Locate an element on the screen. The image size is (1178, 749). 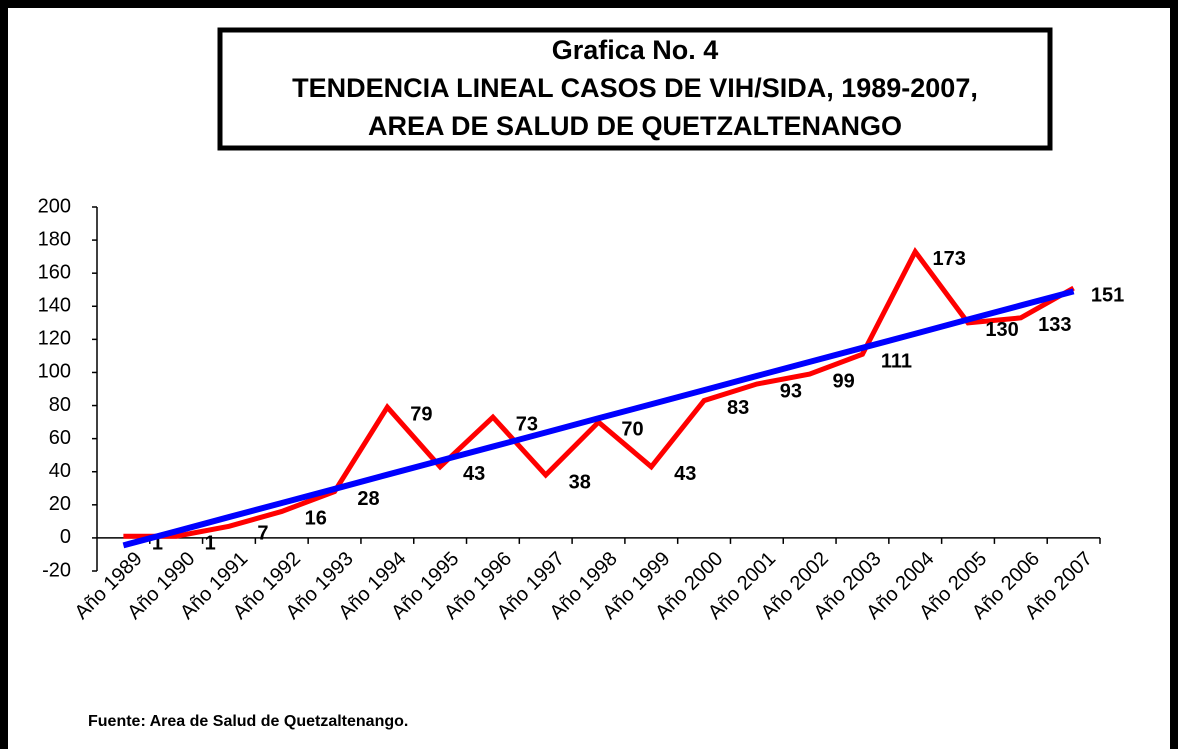
y-tick-label: 0 is located at coordinates (65, 537).